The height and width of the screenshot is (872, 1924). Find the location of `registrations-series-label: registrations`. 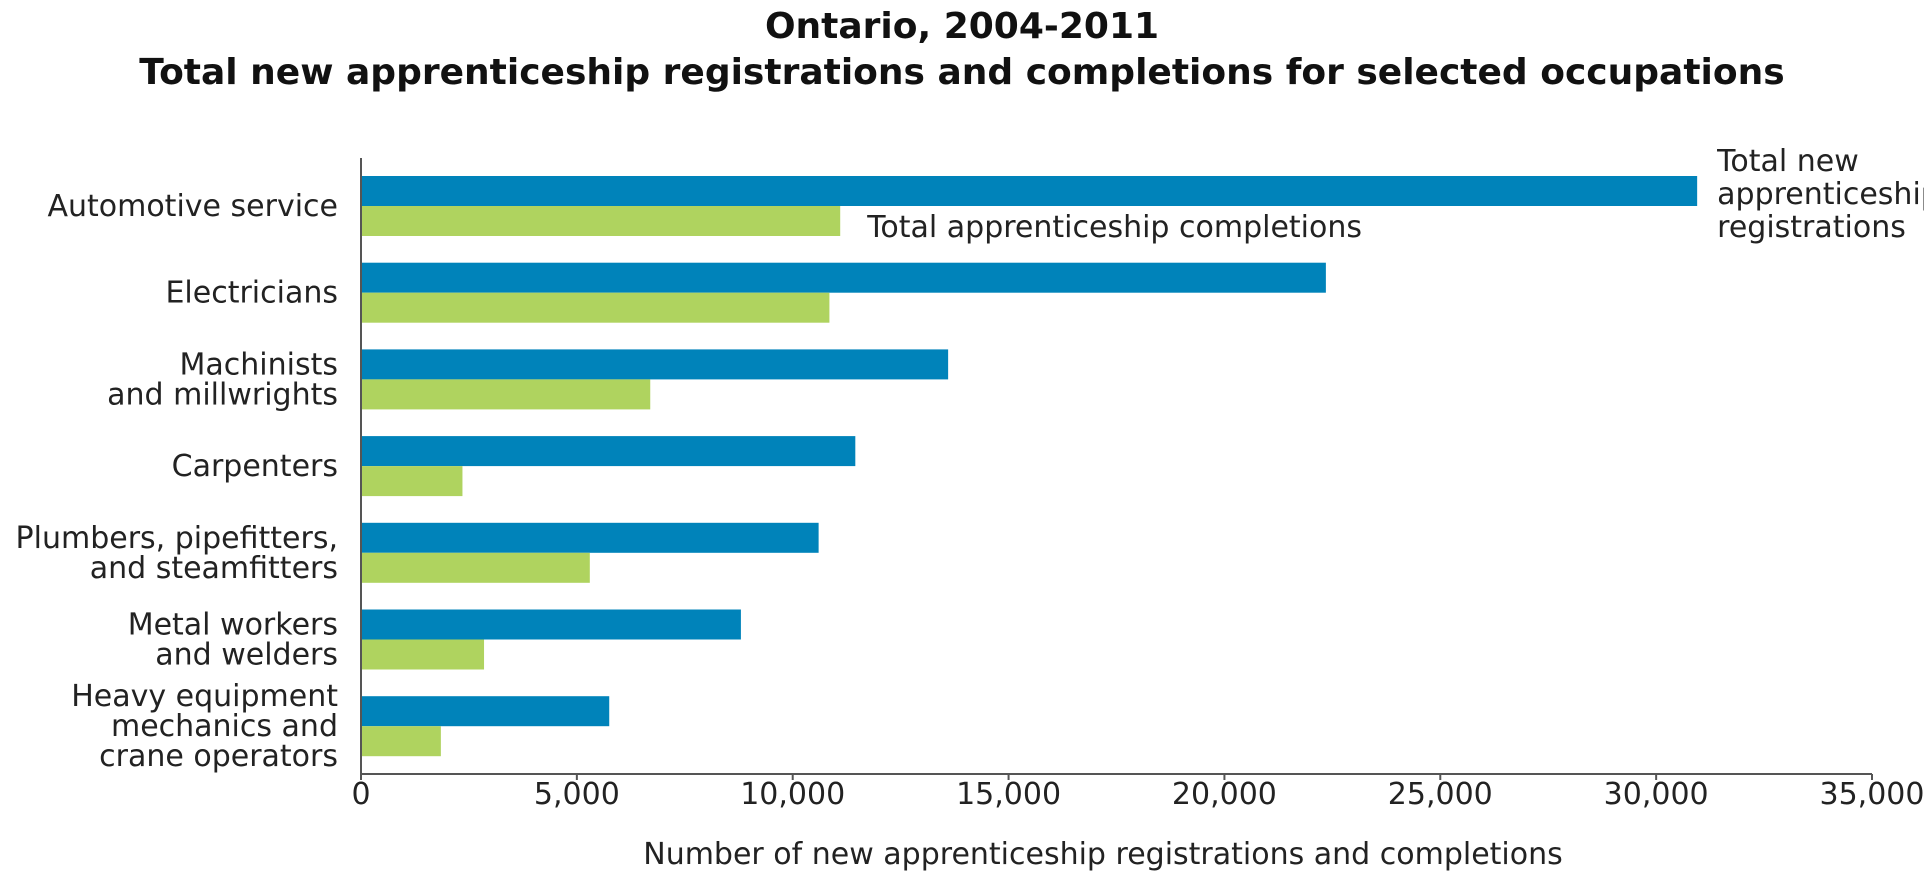

registrations-series-label: registrations is located at coordinates (1811, 227).